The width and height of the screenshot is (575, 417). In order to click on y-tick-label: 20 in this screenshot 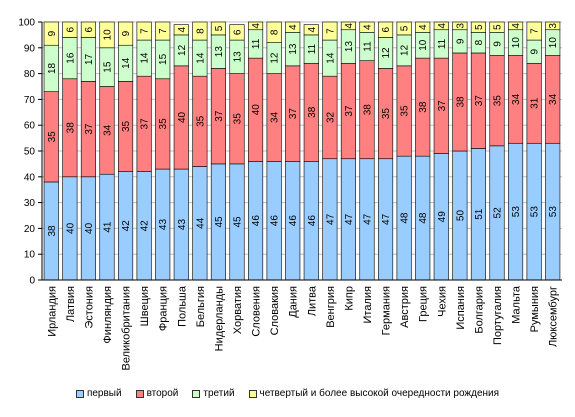, I will do `click(30, 229)`.